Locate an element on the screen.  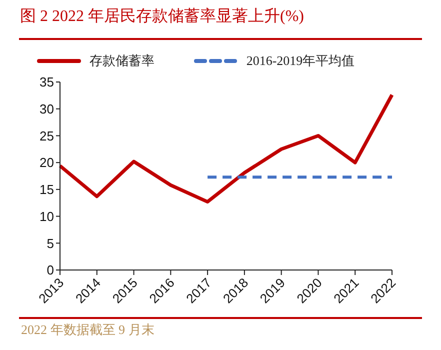
y-tick-label: 35 is located at coordinates (47, 82).